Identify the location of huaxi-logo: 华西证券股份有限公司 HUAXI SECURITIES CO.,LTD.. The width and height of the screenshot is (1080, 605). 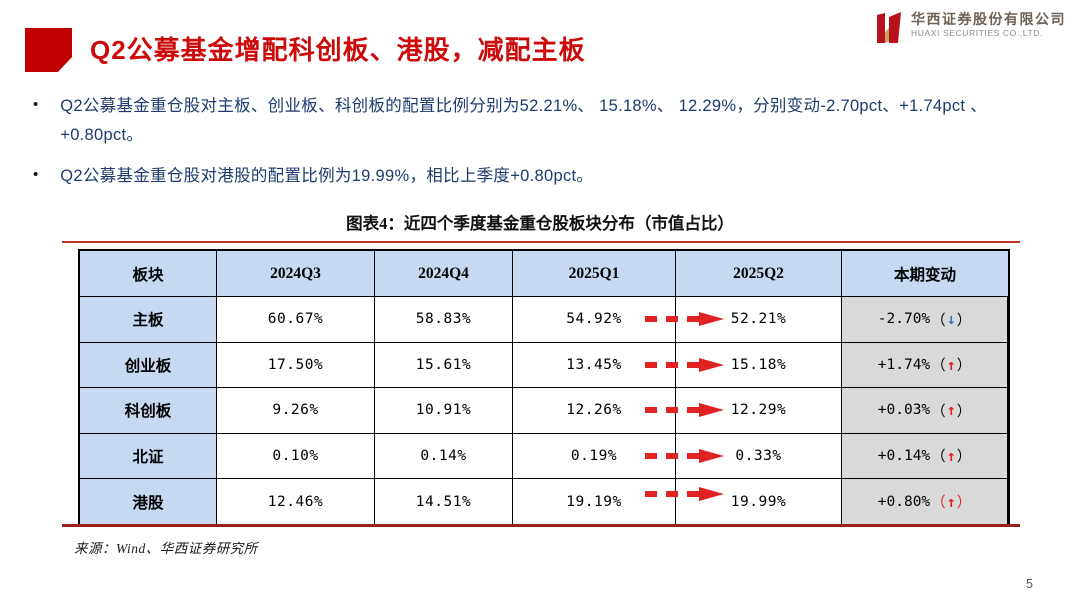
(970, 28).